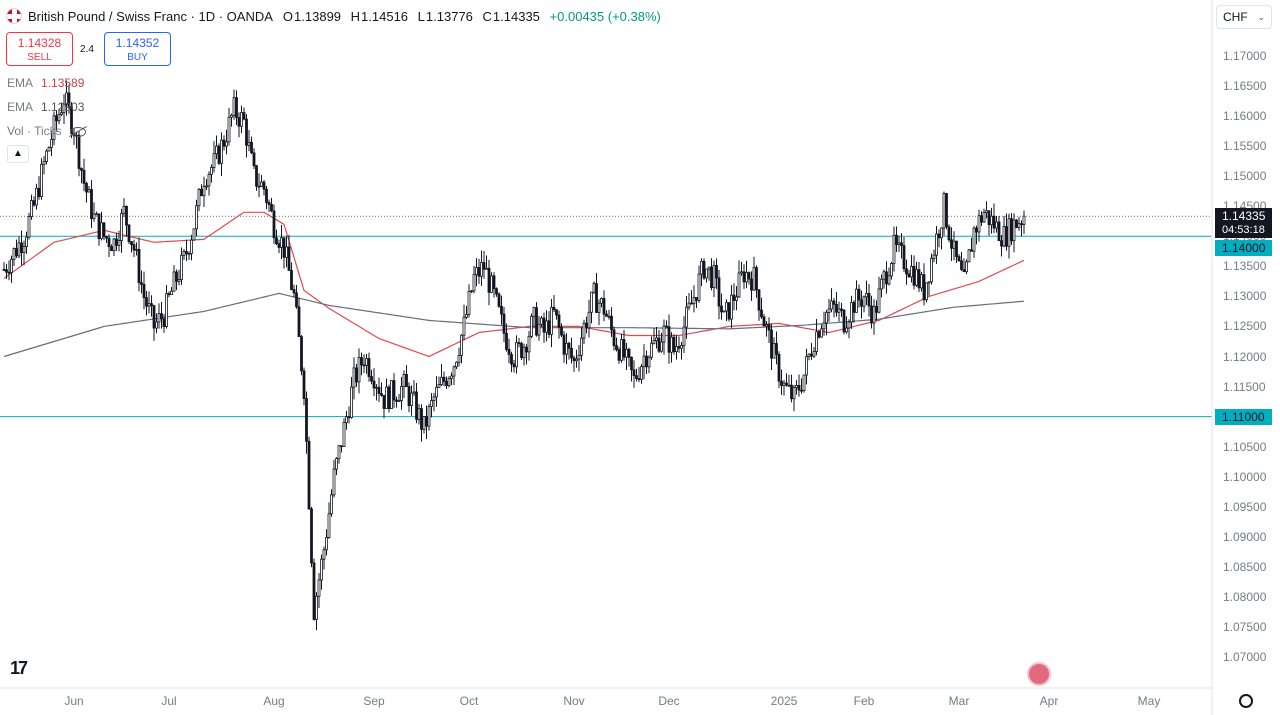 Image resolution: width=1280 pixels, height=715 pixels. I want to click on globe-flag-icon, so click(1039, 674).